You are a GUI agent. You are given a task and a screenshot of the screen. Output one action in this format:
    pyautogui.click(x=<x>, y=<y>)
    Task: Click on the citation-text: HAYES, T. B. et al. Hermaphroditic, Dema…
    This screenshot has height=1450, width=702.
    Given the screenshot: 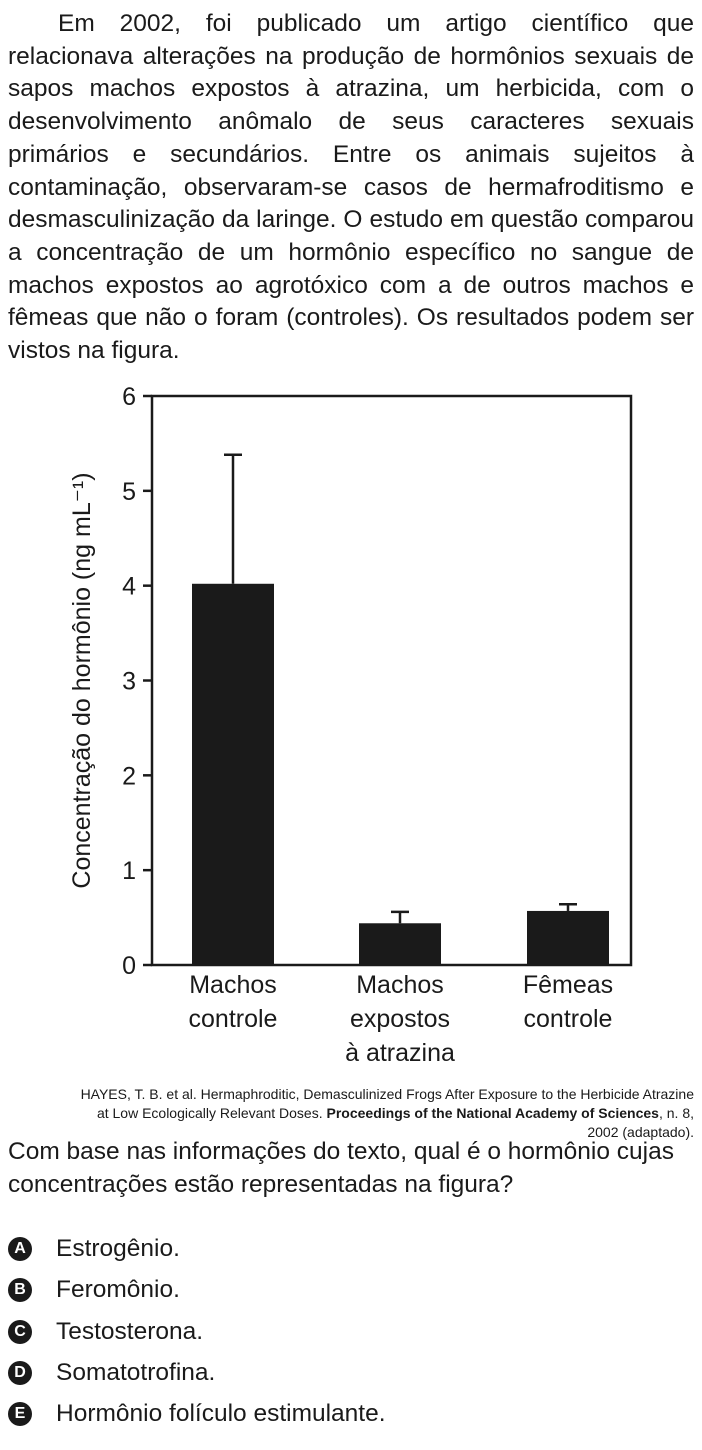 What is the action you would take?
    pyautogui.click(x=387, y=1103)
    